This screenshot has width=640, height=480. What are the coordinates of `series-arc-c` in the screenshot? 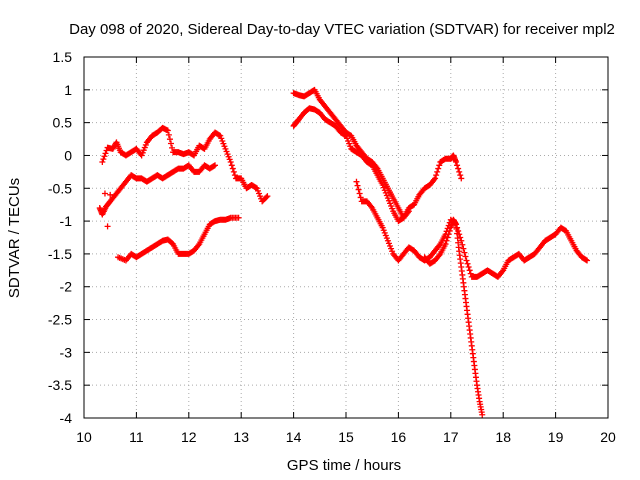 It's located at (178, 239).